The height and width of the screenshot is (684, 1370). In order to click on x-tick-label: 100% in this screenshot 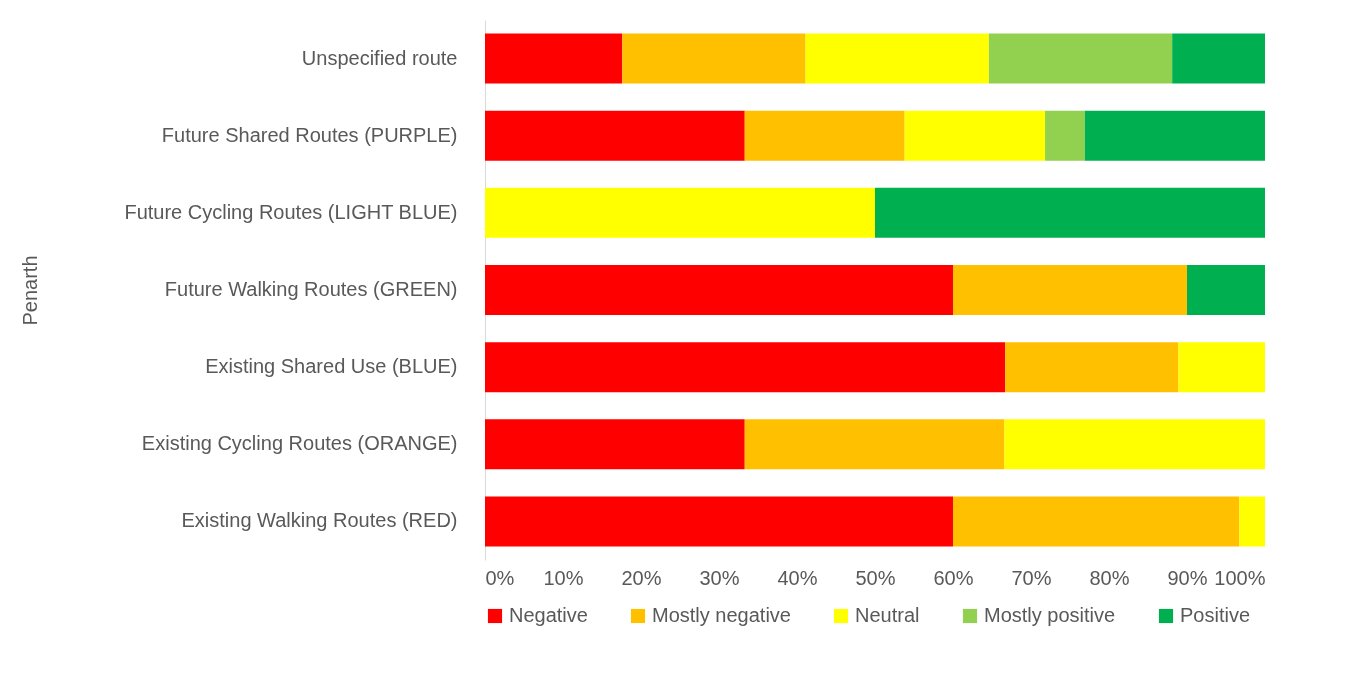, I will do `click(1240, 577)`.